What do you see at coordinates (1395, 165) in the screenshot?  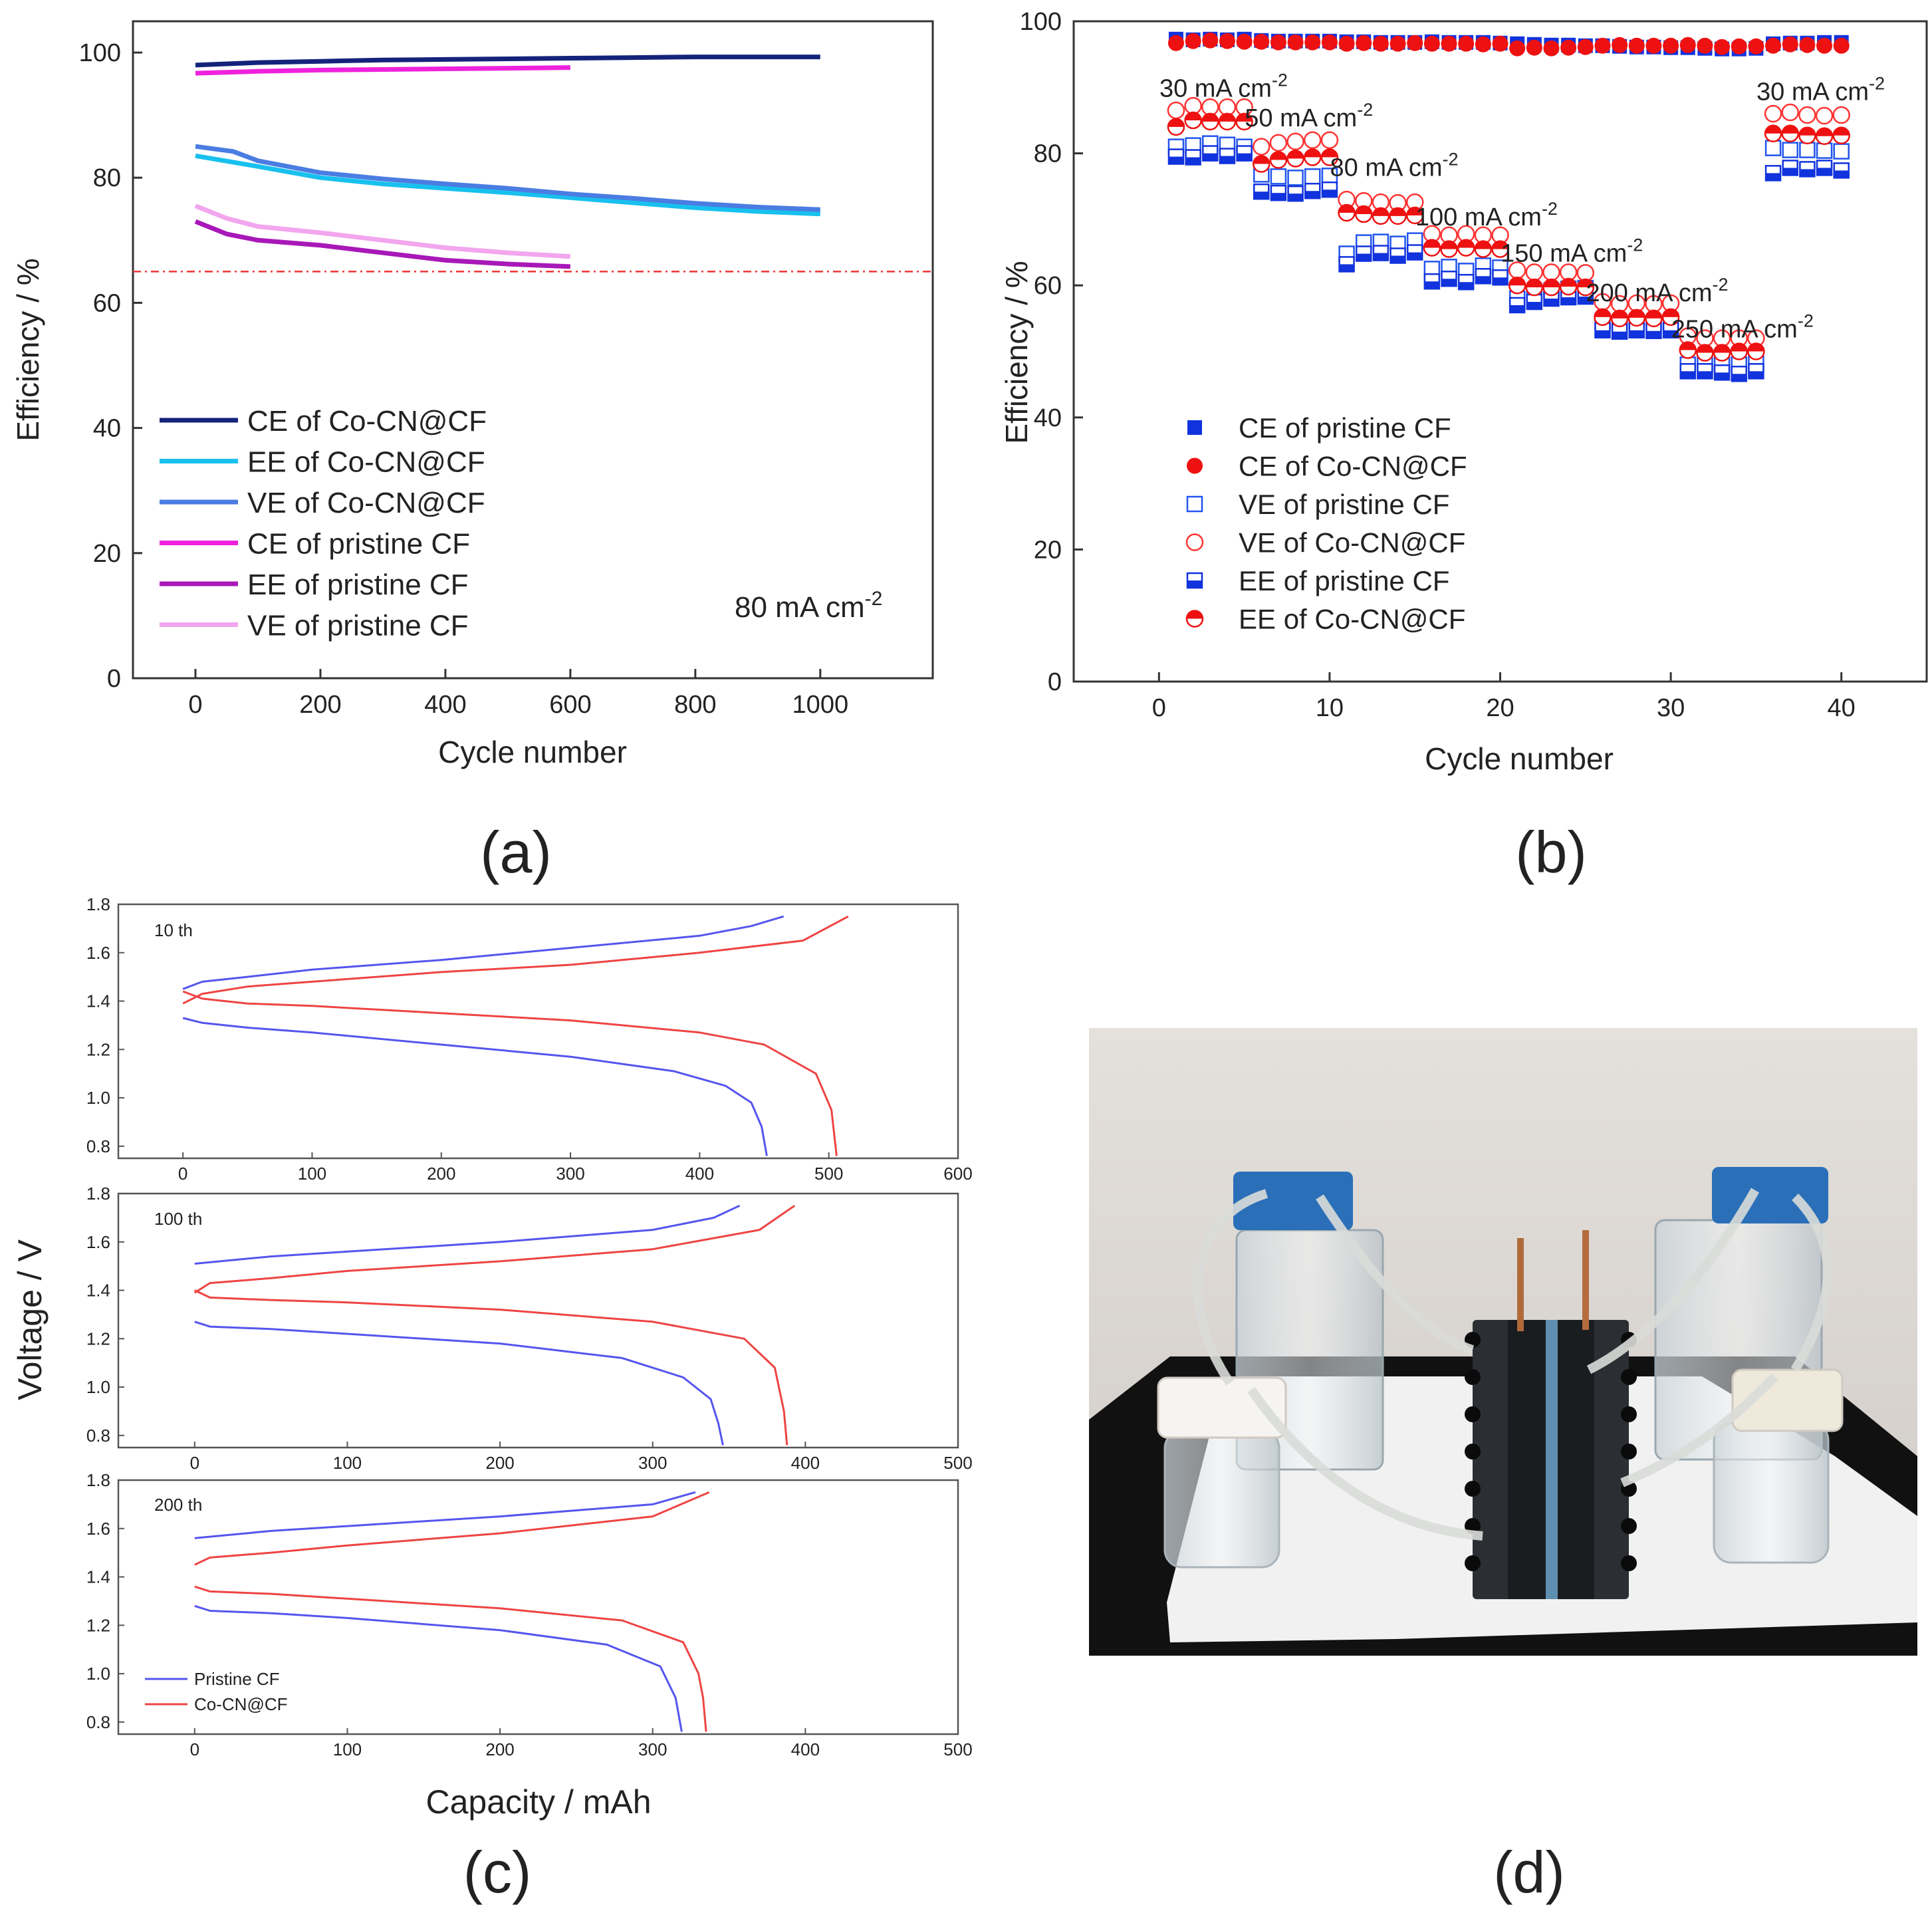 I see `b-rate-label-2: 80 mA cm-2` at bounding box center [1395, 165].